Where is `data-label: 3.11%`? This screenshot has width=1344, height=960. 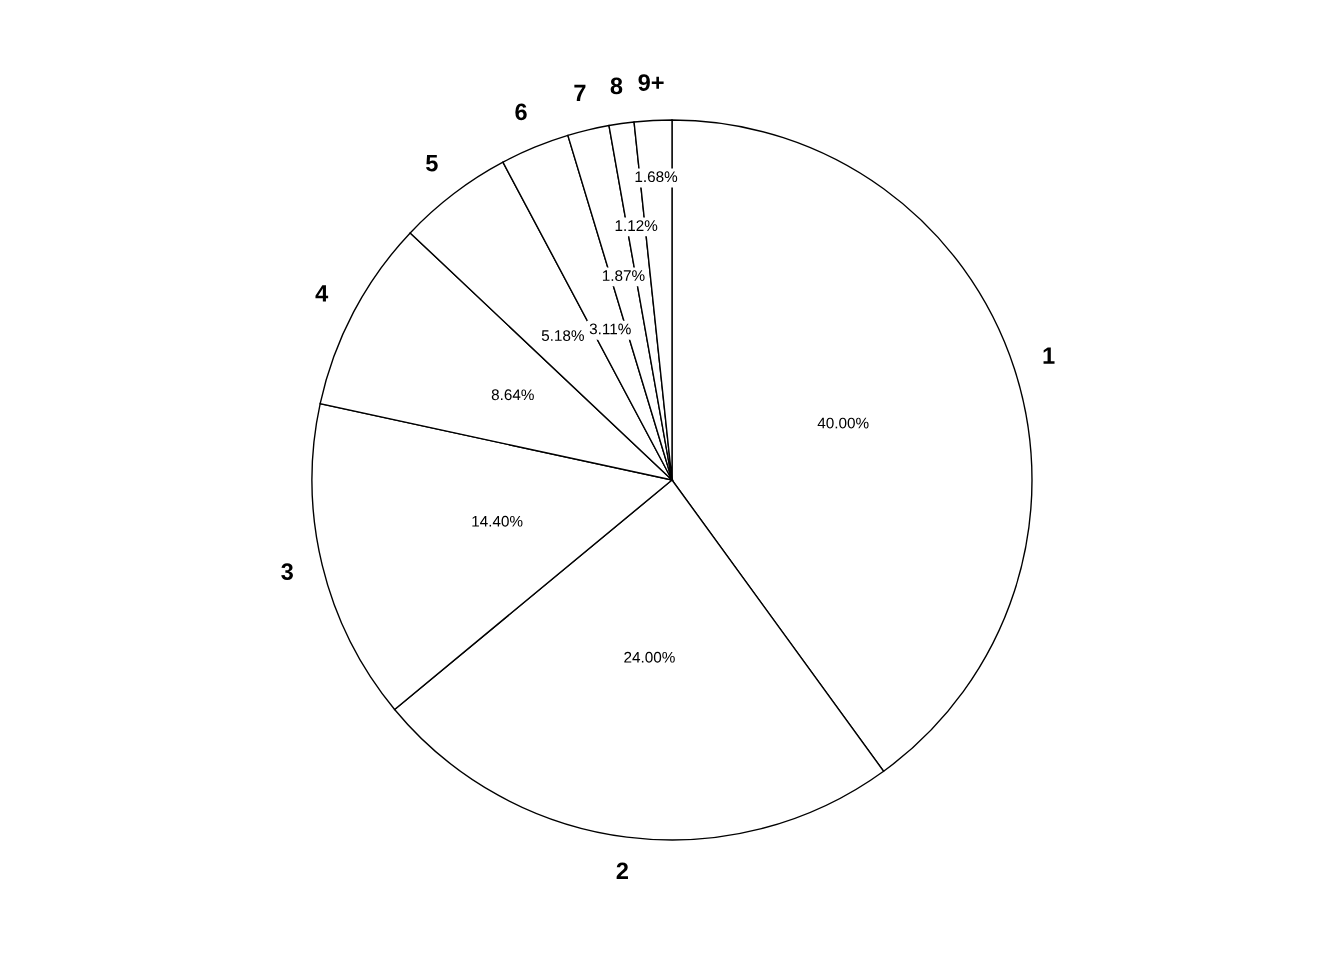 data-label: 3.11% is located at coordinates (610, 329).